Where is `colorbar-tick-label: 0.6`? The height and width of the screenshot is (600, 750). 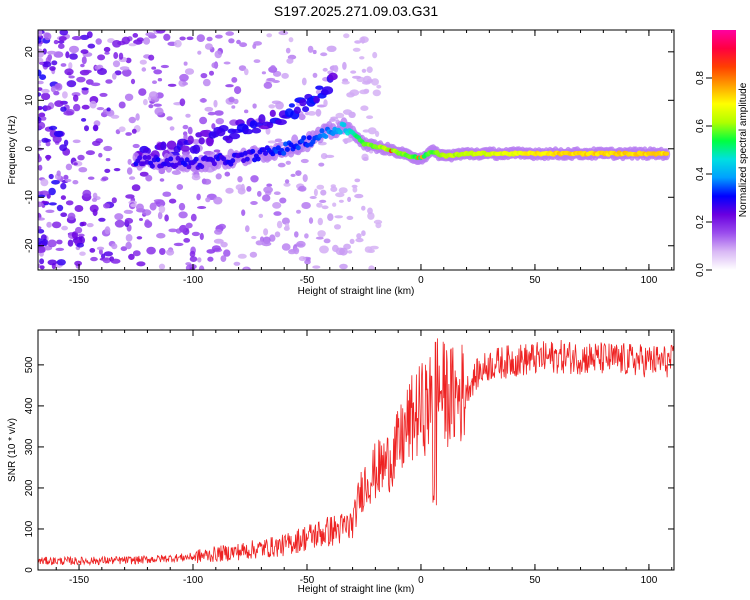
colorbar-tick-label: 0.6 is located at coordinates (700, 126).